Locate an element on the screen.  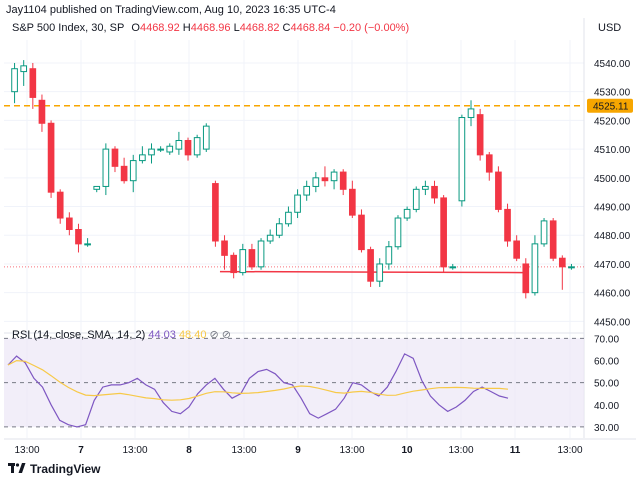
close-value: 4468.84 is located at coordinates (310, 28).